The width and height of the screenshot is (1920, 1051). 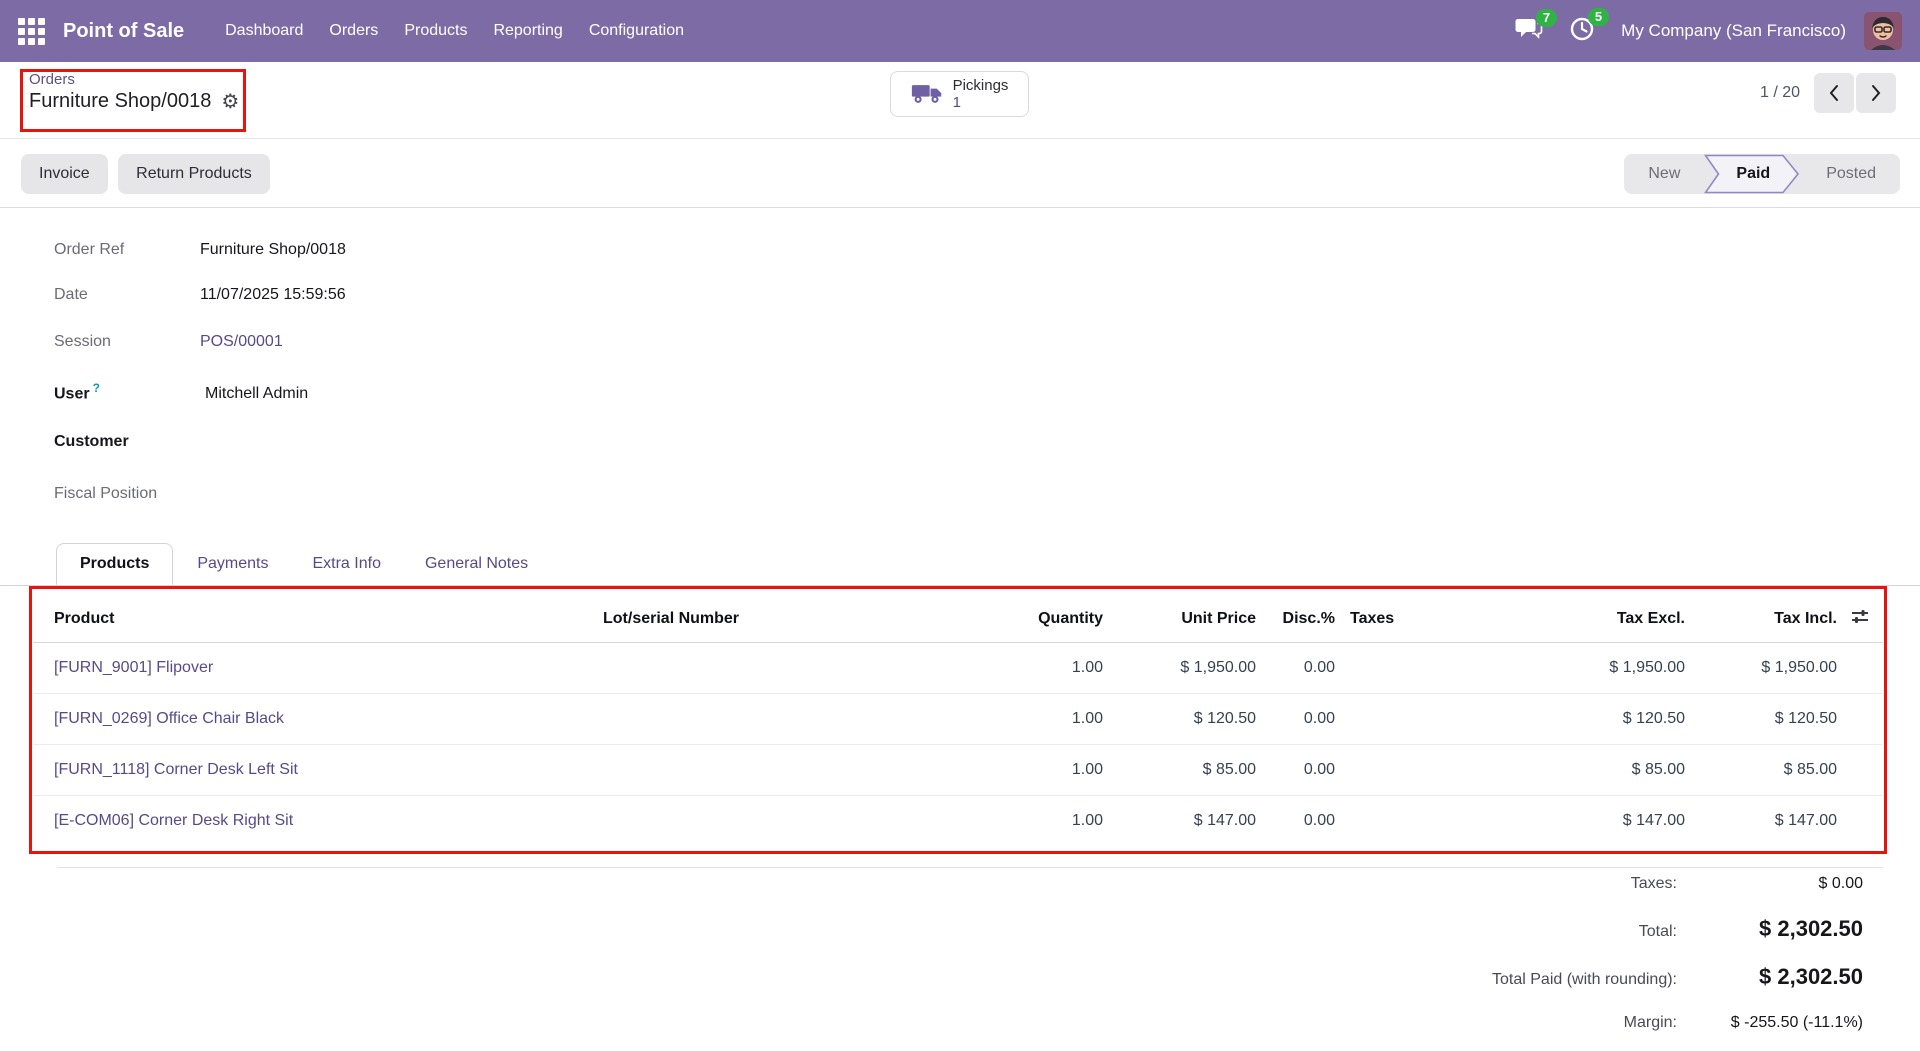 I want to click on help-icon: ?, so click(x=96, y=388).